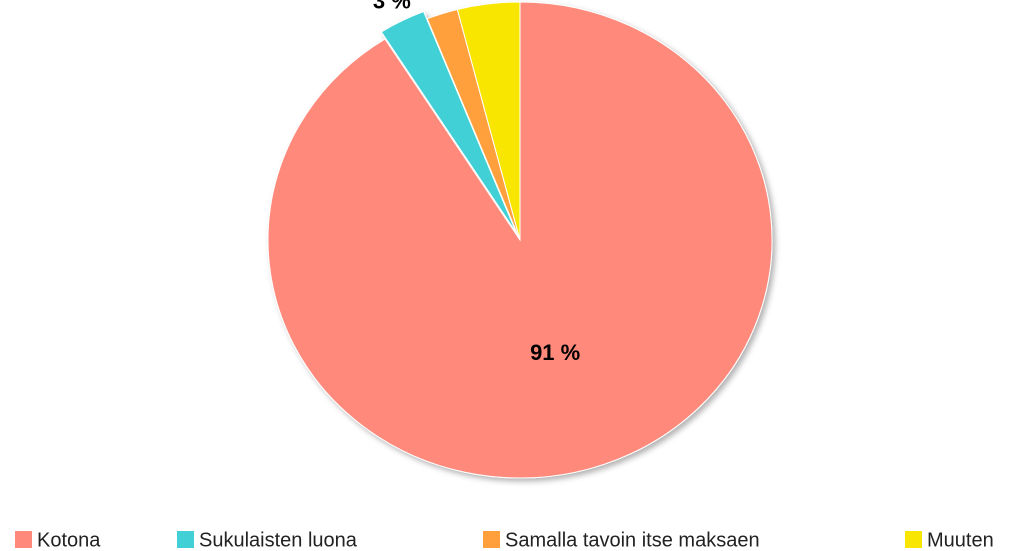  Describe the element at coordinates (555, 352) in the screenshot. I see `value-label: 91 %` at that location.